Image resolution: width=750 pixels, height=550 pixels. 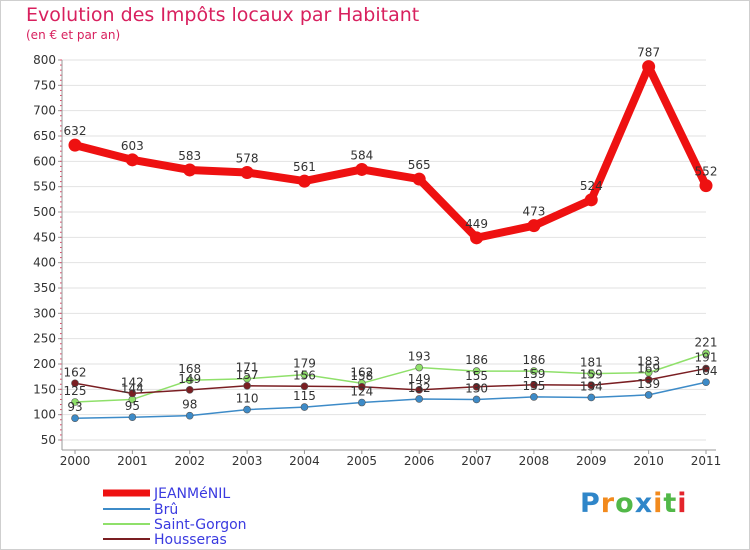 I want to click on y-tick-label: 700, so click(x=44, y=111).